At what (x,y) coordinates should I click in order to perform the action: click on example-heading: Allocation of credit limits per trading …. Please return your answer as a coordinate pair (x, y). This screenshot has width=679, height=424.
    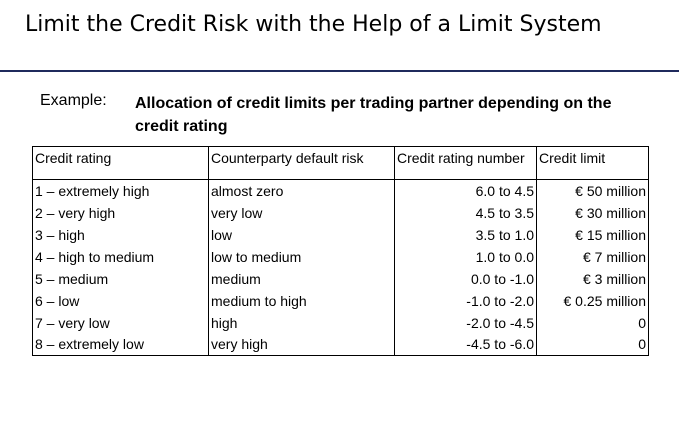
    Looking at the image, I should click on (373, 115).